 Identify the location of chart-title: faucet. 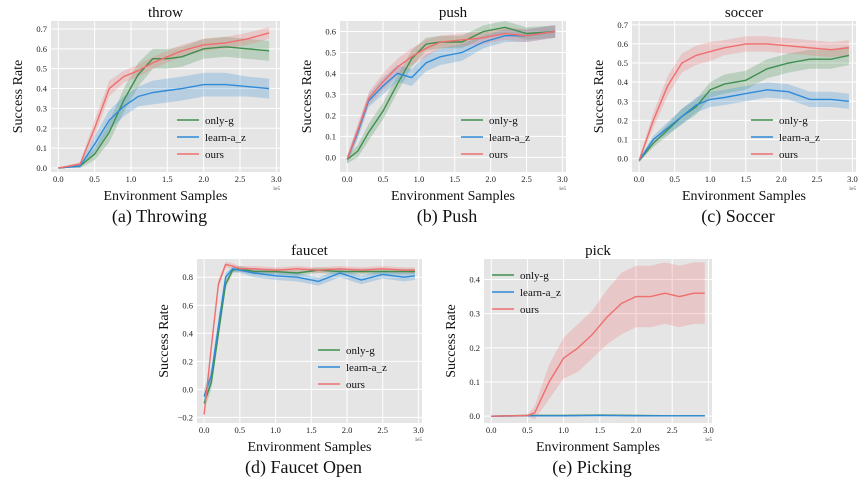
(309, 251).